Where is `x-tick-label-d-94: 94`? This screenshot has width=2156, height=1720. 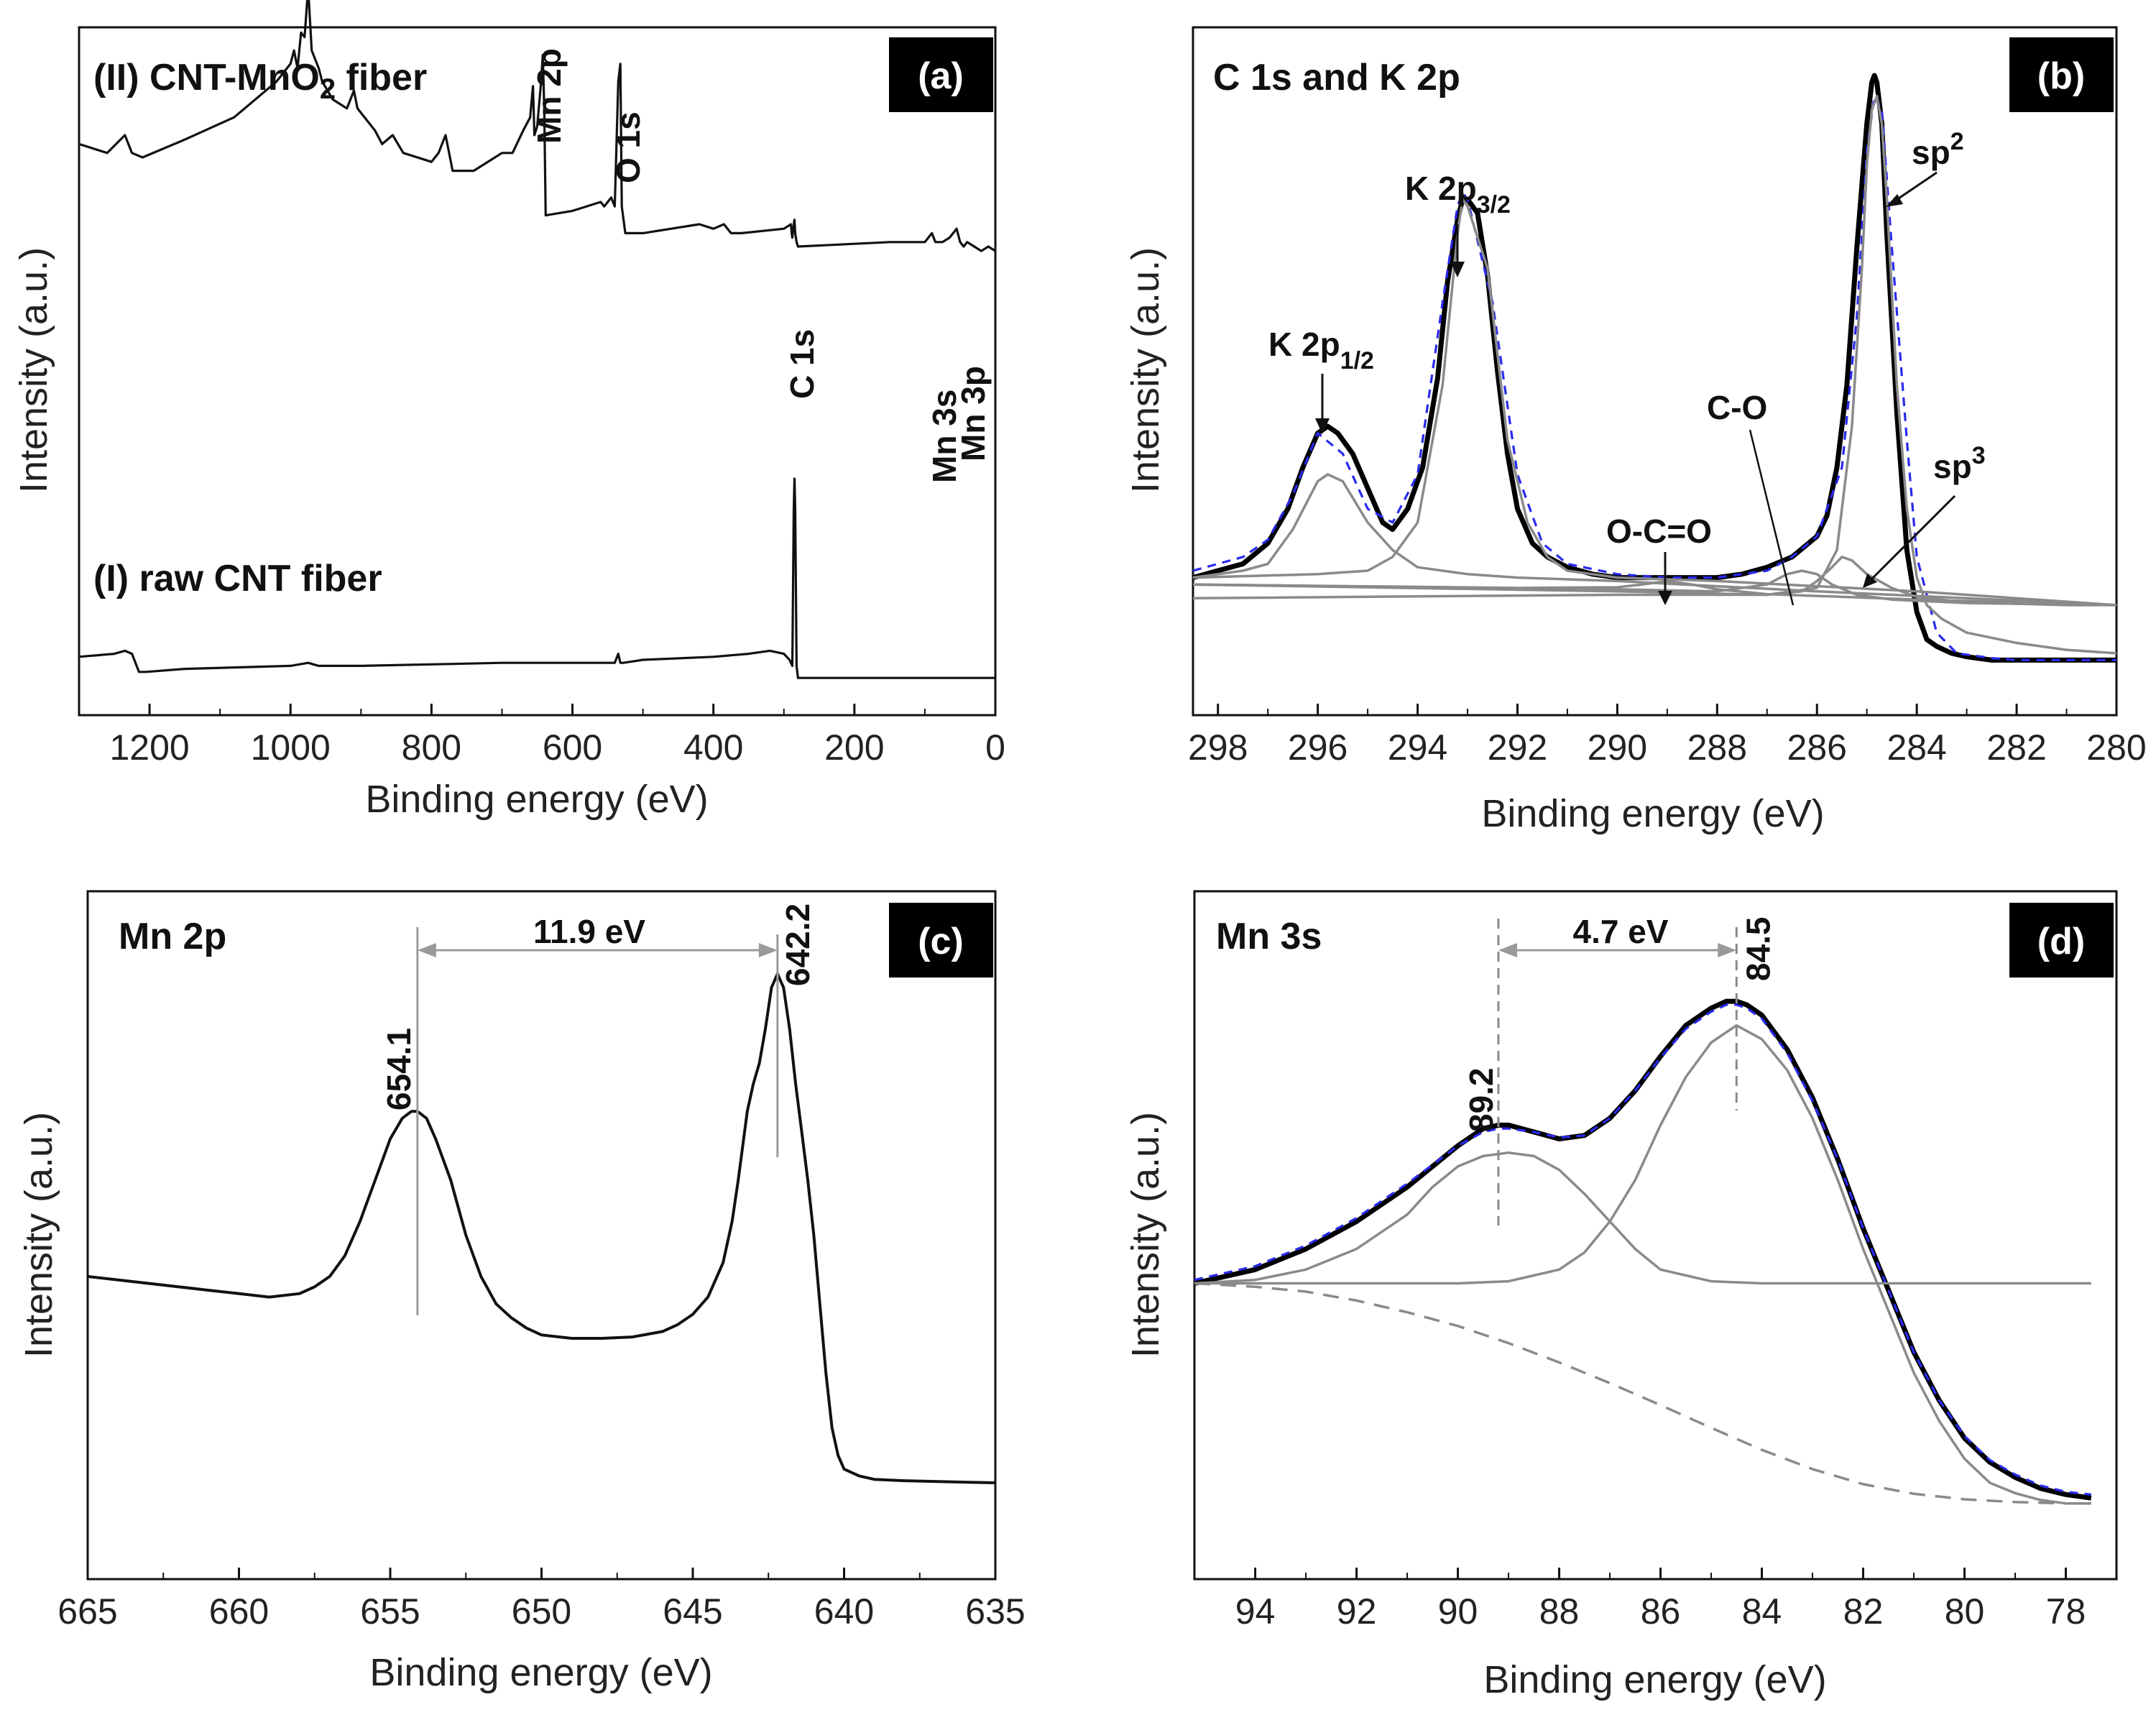 x-tick-label-d-94: 94 is located at coordinates (1256, 1611).